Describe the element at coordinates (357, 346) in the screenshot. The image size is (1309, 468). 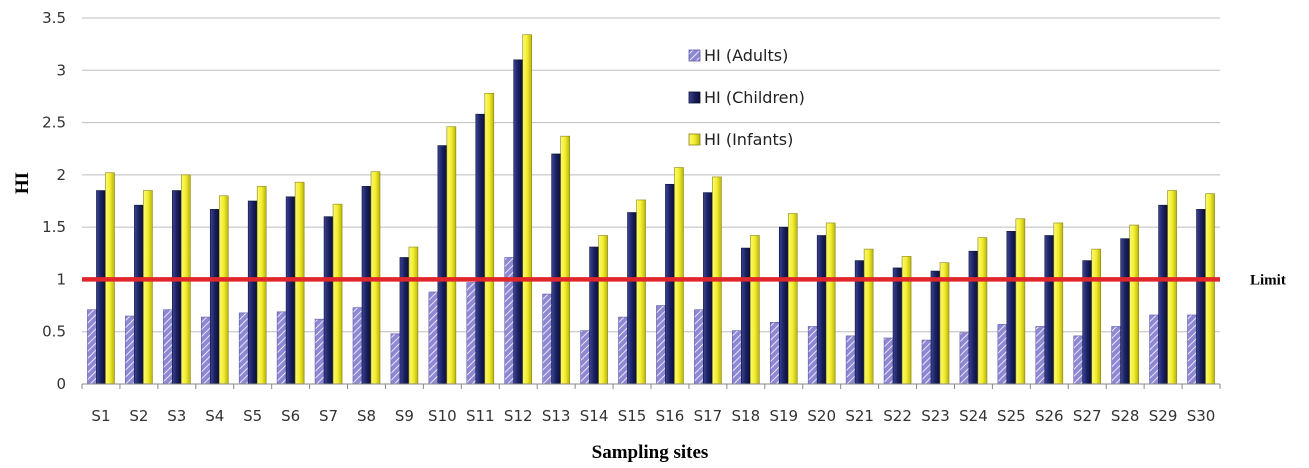
I see `bar-hi-adults-s8` at that location.